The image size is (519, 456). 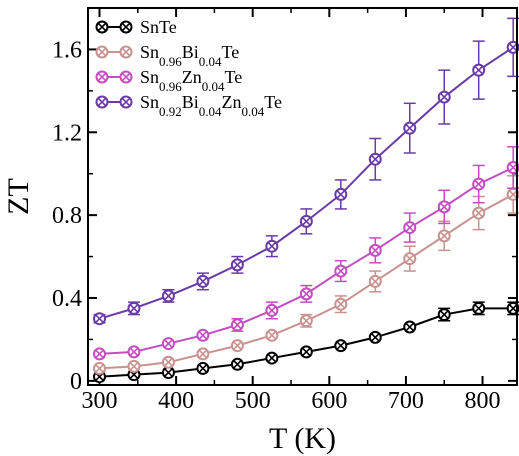 What do you see at coordinates (189, 55) in the screenshot?
I see `legend-label: Sn0.96Bi0.04Te` at bounding box center [189, 55].